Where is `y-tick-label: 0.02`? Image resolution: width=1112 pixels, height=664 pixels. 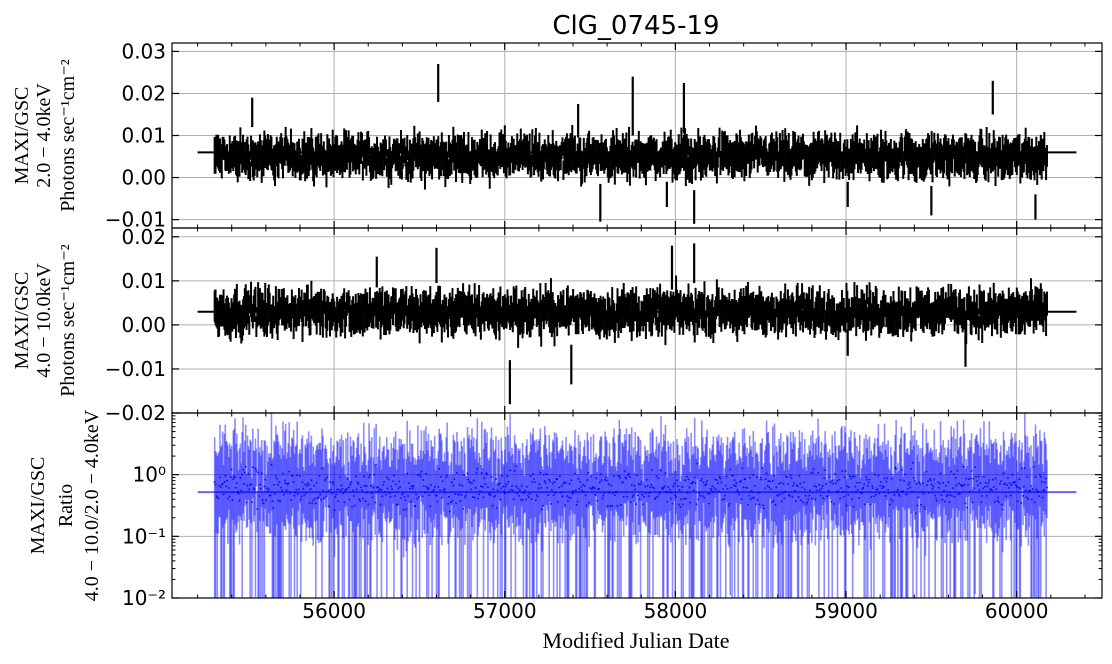 y-tick-label: 0.02 is located at coordinates (143, 237).